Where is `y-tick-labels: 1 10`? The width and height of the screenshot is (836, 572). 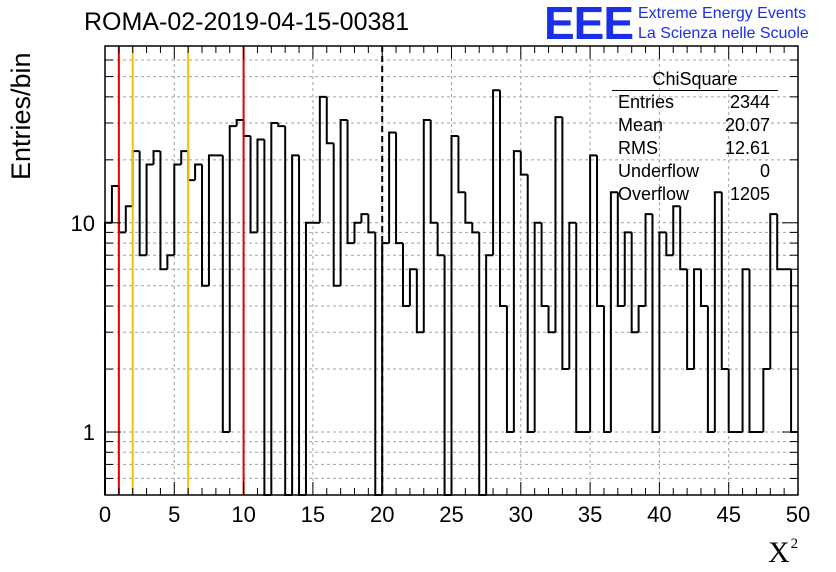 y-tick-labels: 1 10 is located at coordinates (83, 328).